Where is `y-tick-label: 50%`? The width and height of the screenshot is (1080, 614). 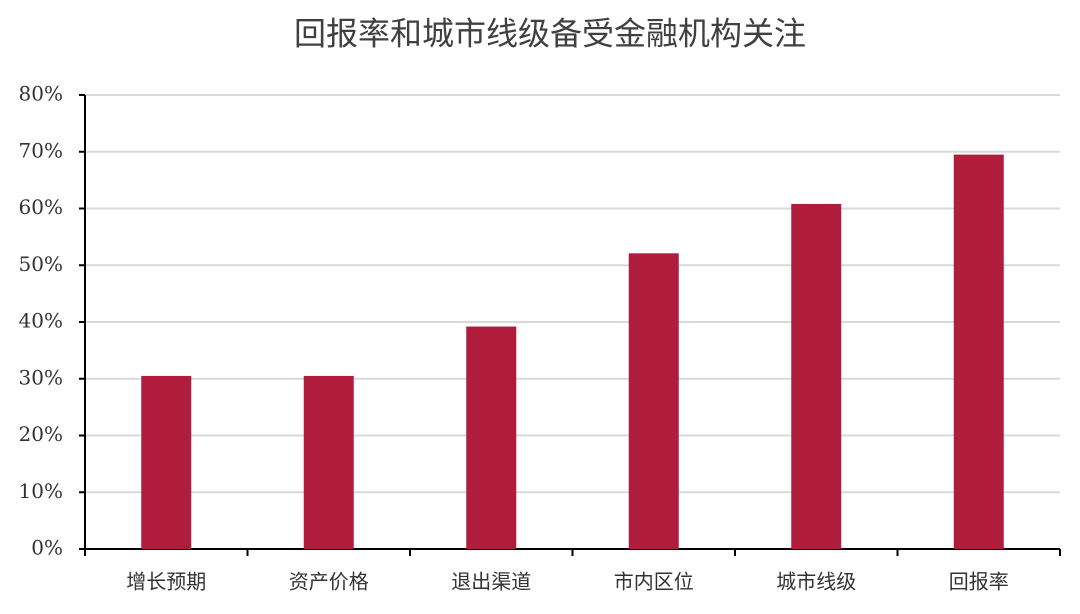
y-tick-label: 50% is located at coordinates (41, 264).